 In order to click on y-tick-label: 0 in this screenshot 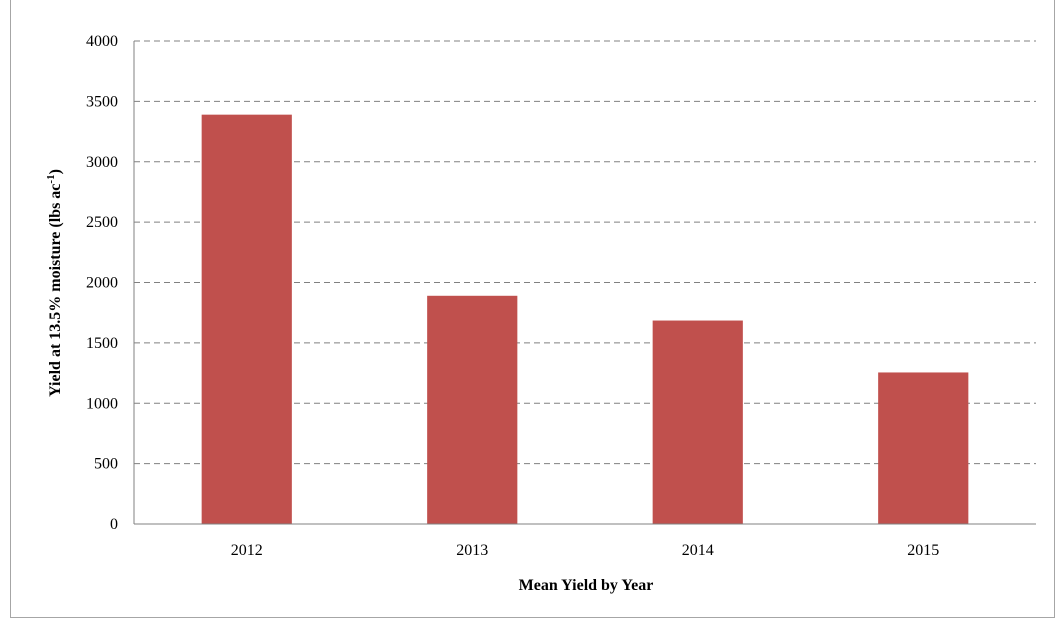, I will do `click(114, 524)`.